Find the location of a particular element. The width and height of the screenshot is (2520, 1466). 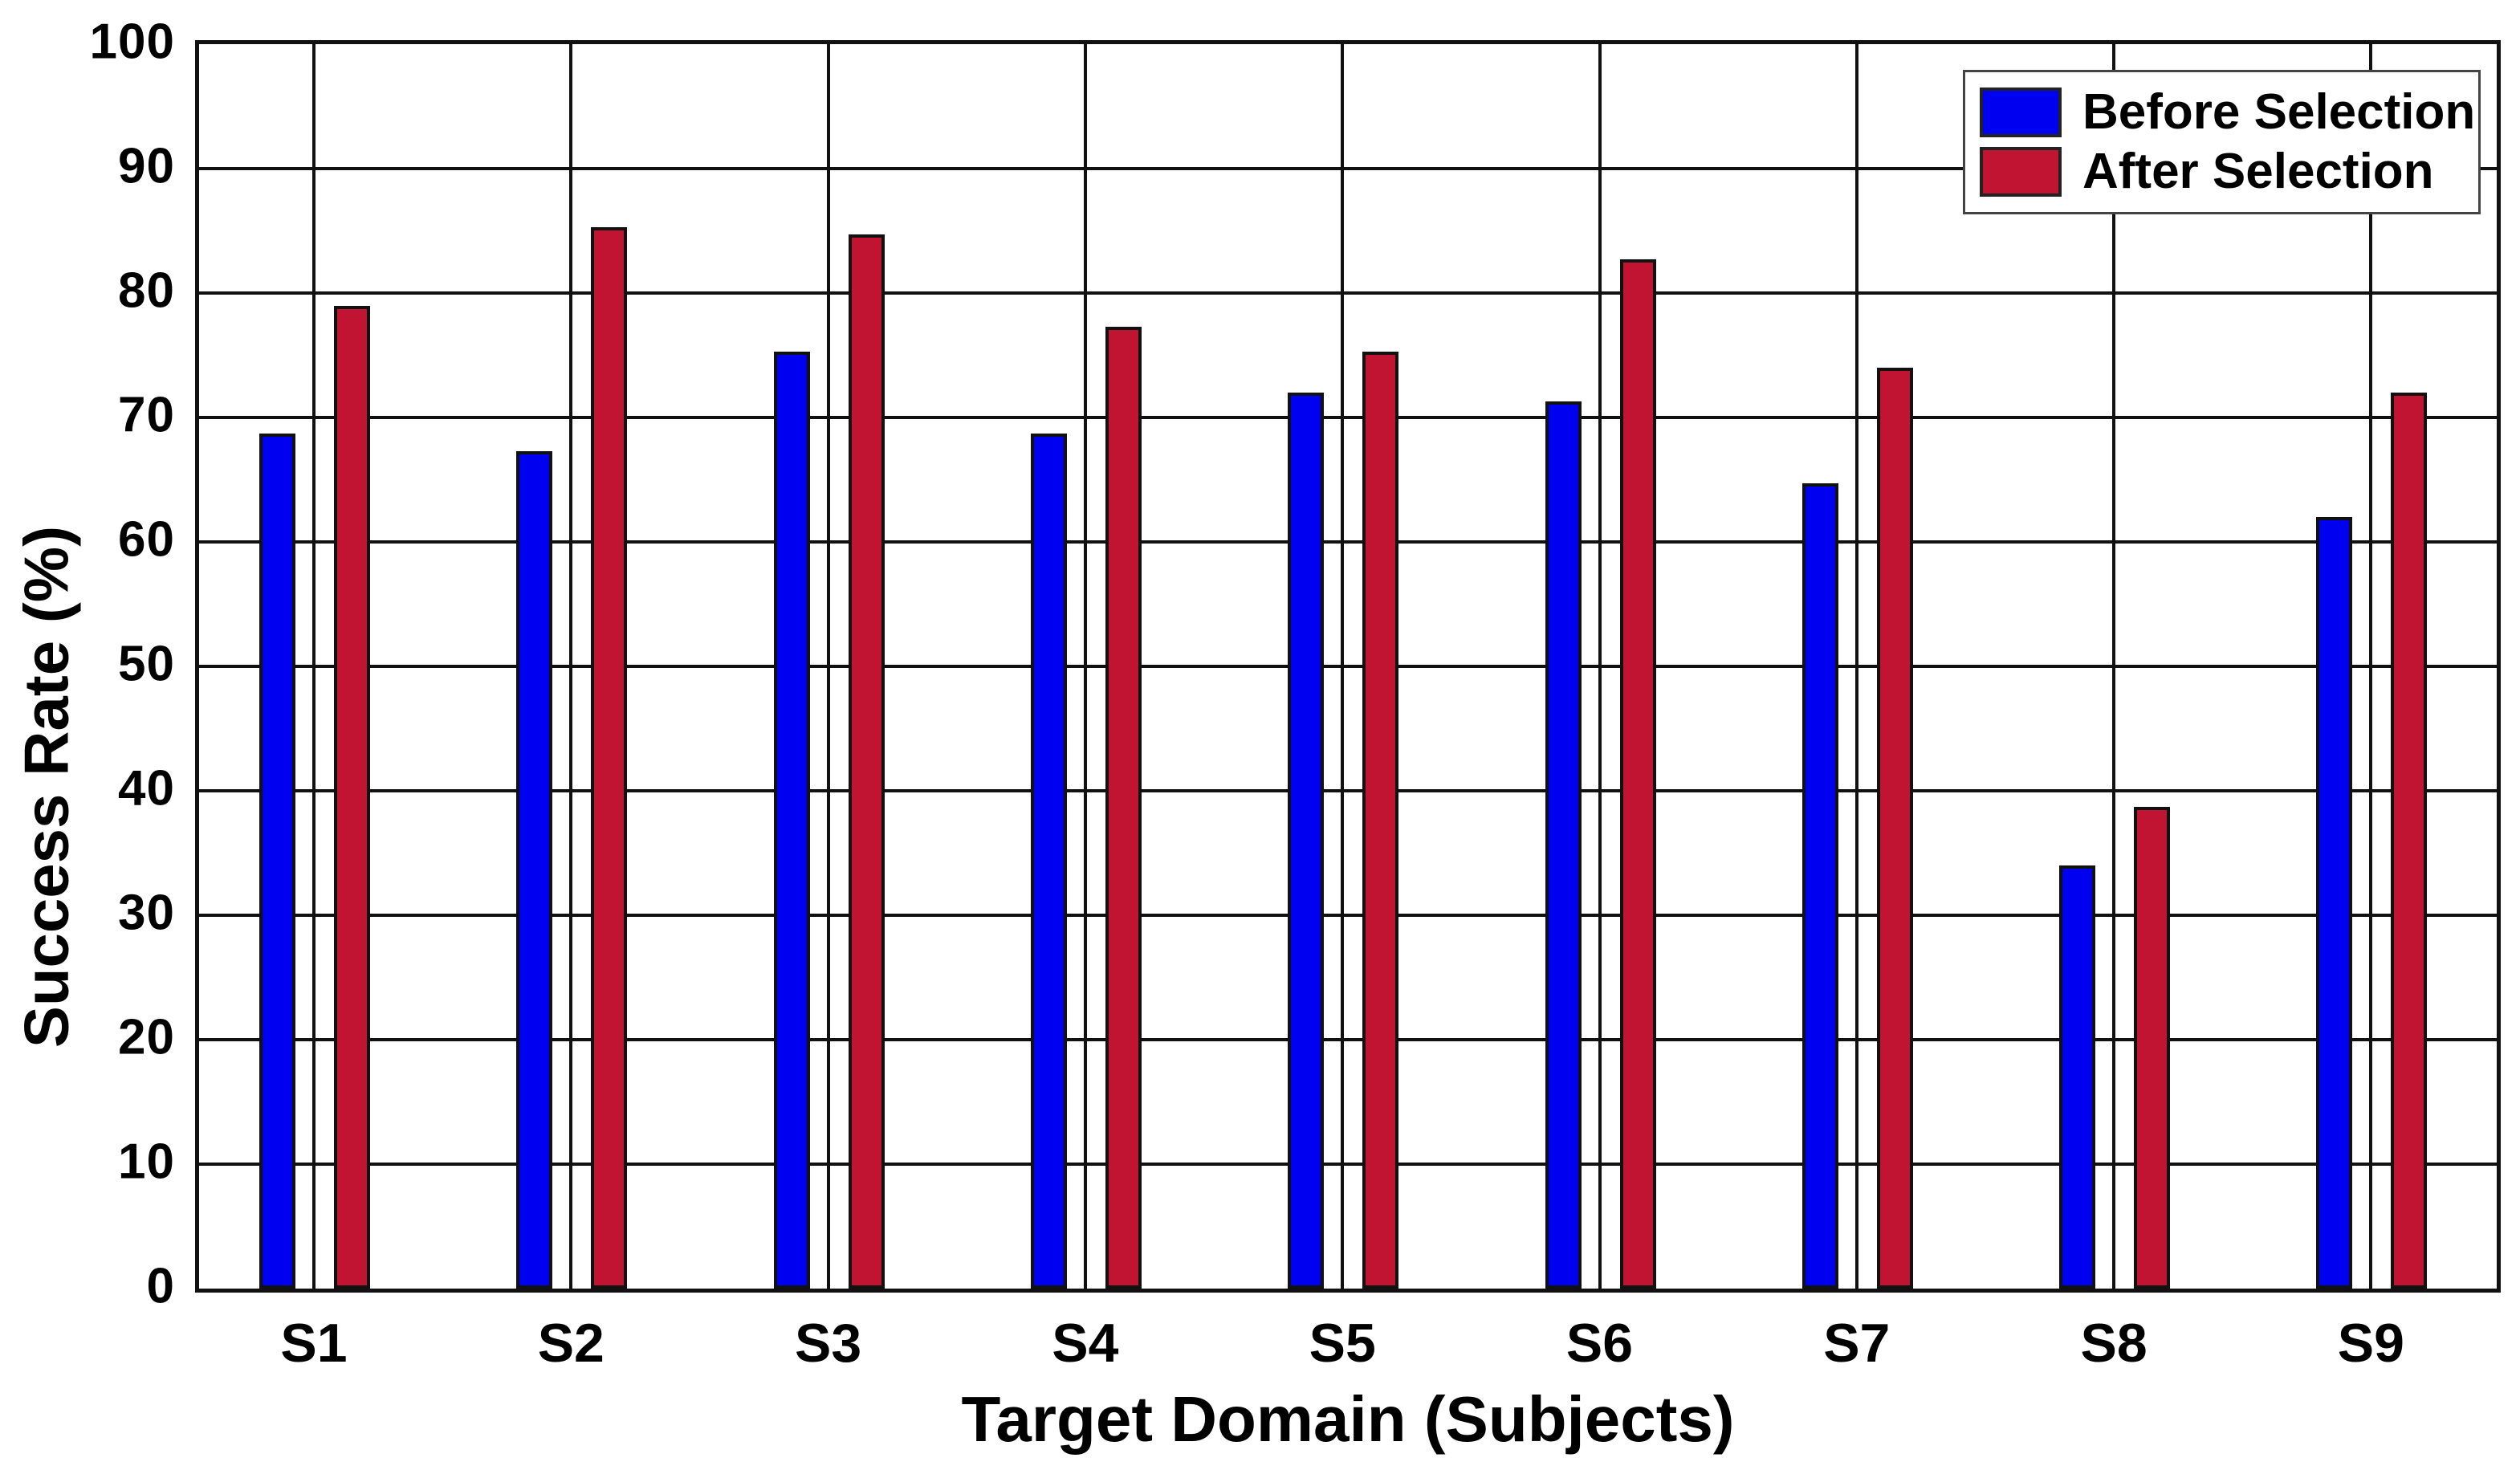

gridline-x-S4 is located at coordinates (1085, 666).